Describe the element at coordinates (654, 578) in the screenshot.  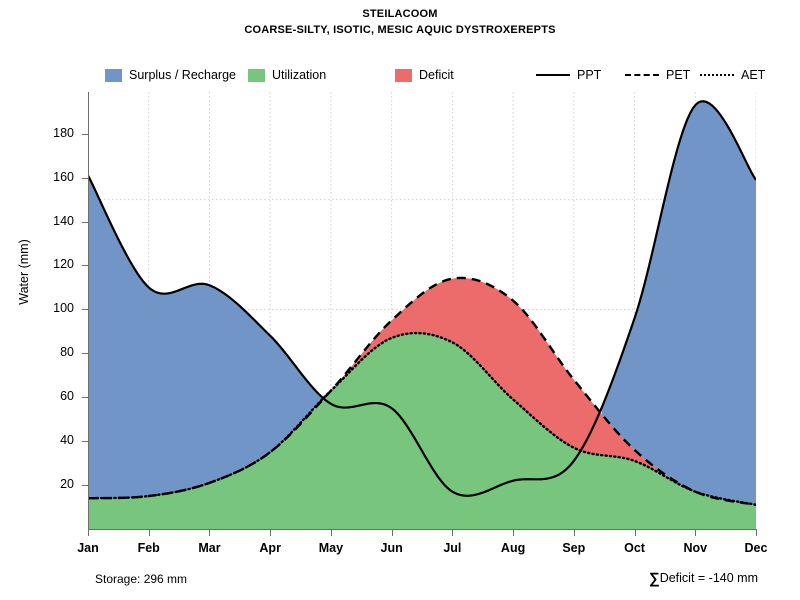
I see `sigma-icon: ∑` at that location.